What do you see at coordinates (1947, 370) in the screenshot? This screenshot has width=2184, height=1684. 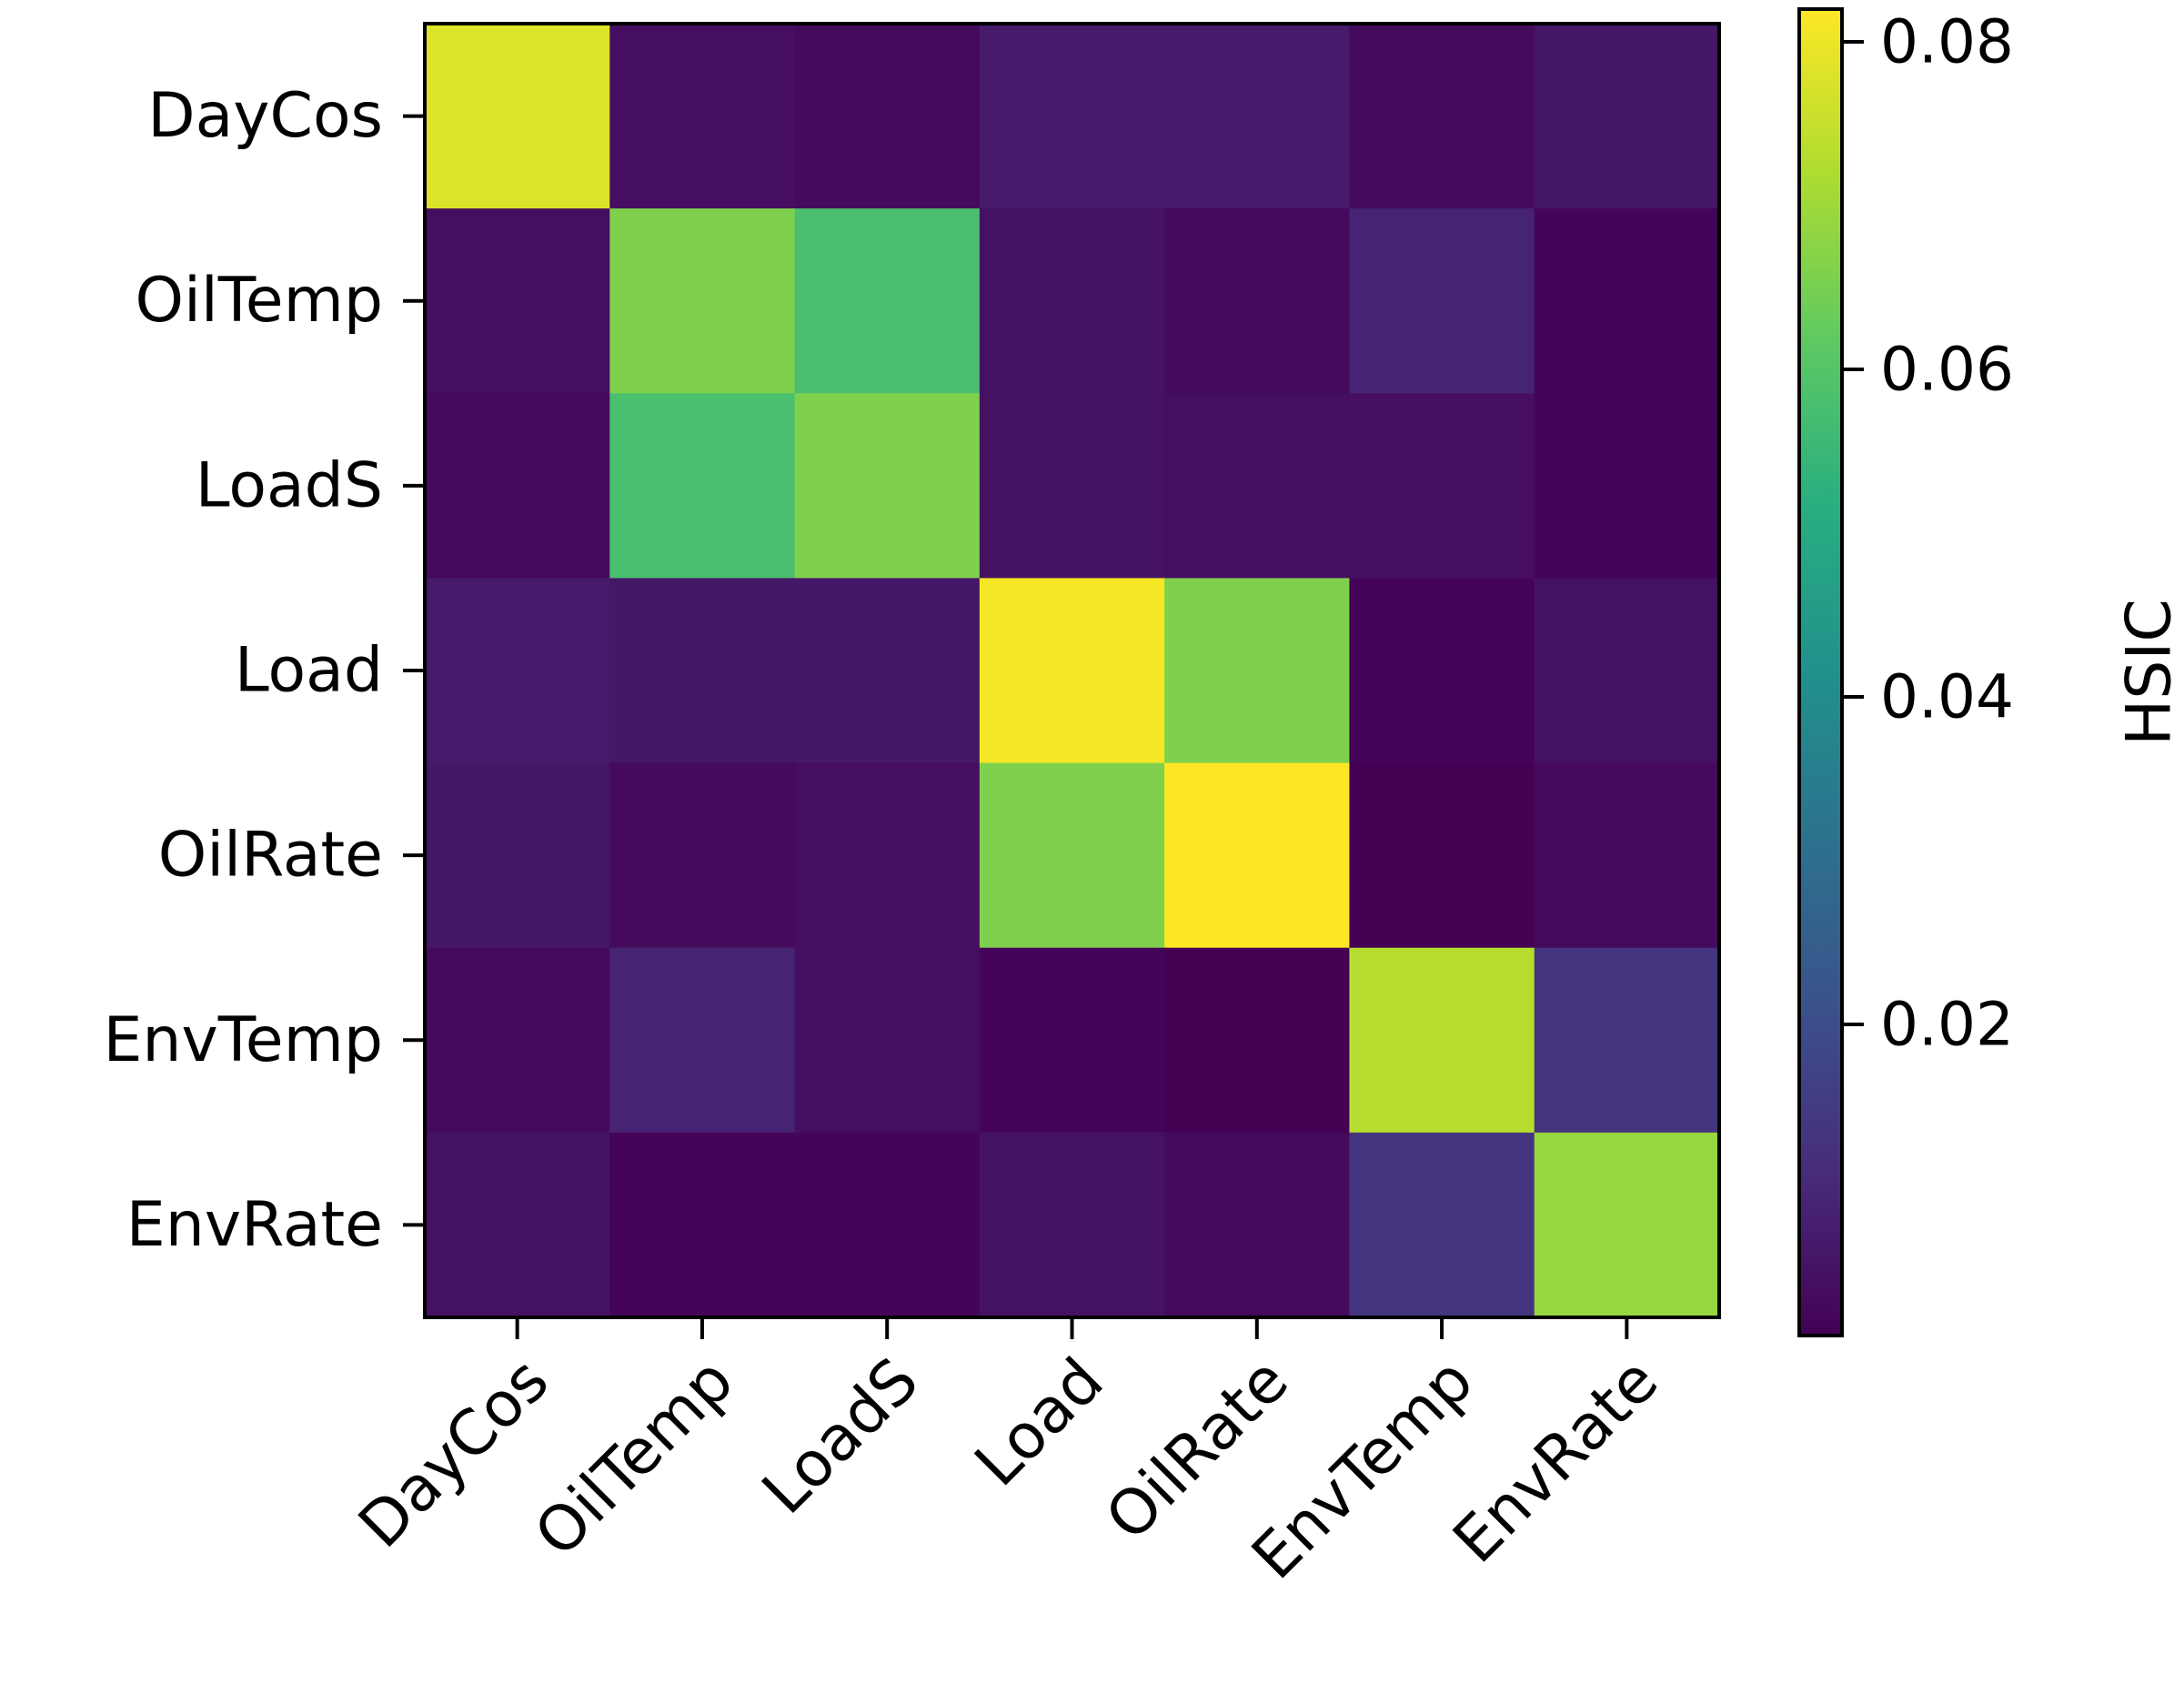 I see `colorbar-tick-label: 0.06` at bounding box center [1947, 370].